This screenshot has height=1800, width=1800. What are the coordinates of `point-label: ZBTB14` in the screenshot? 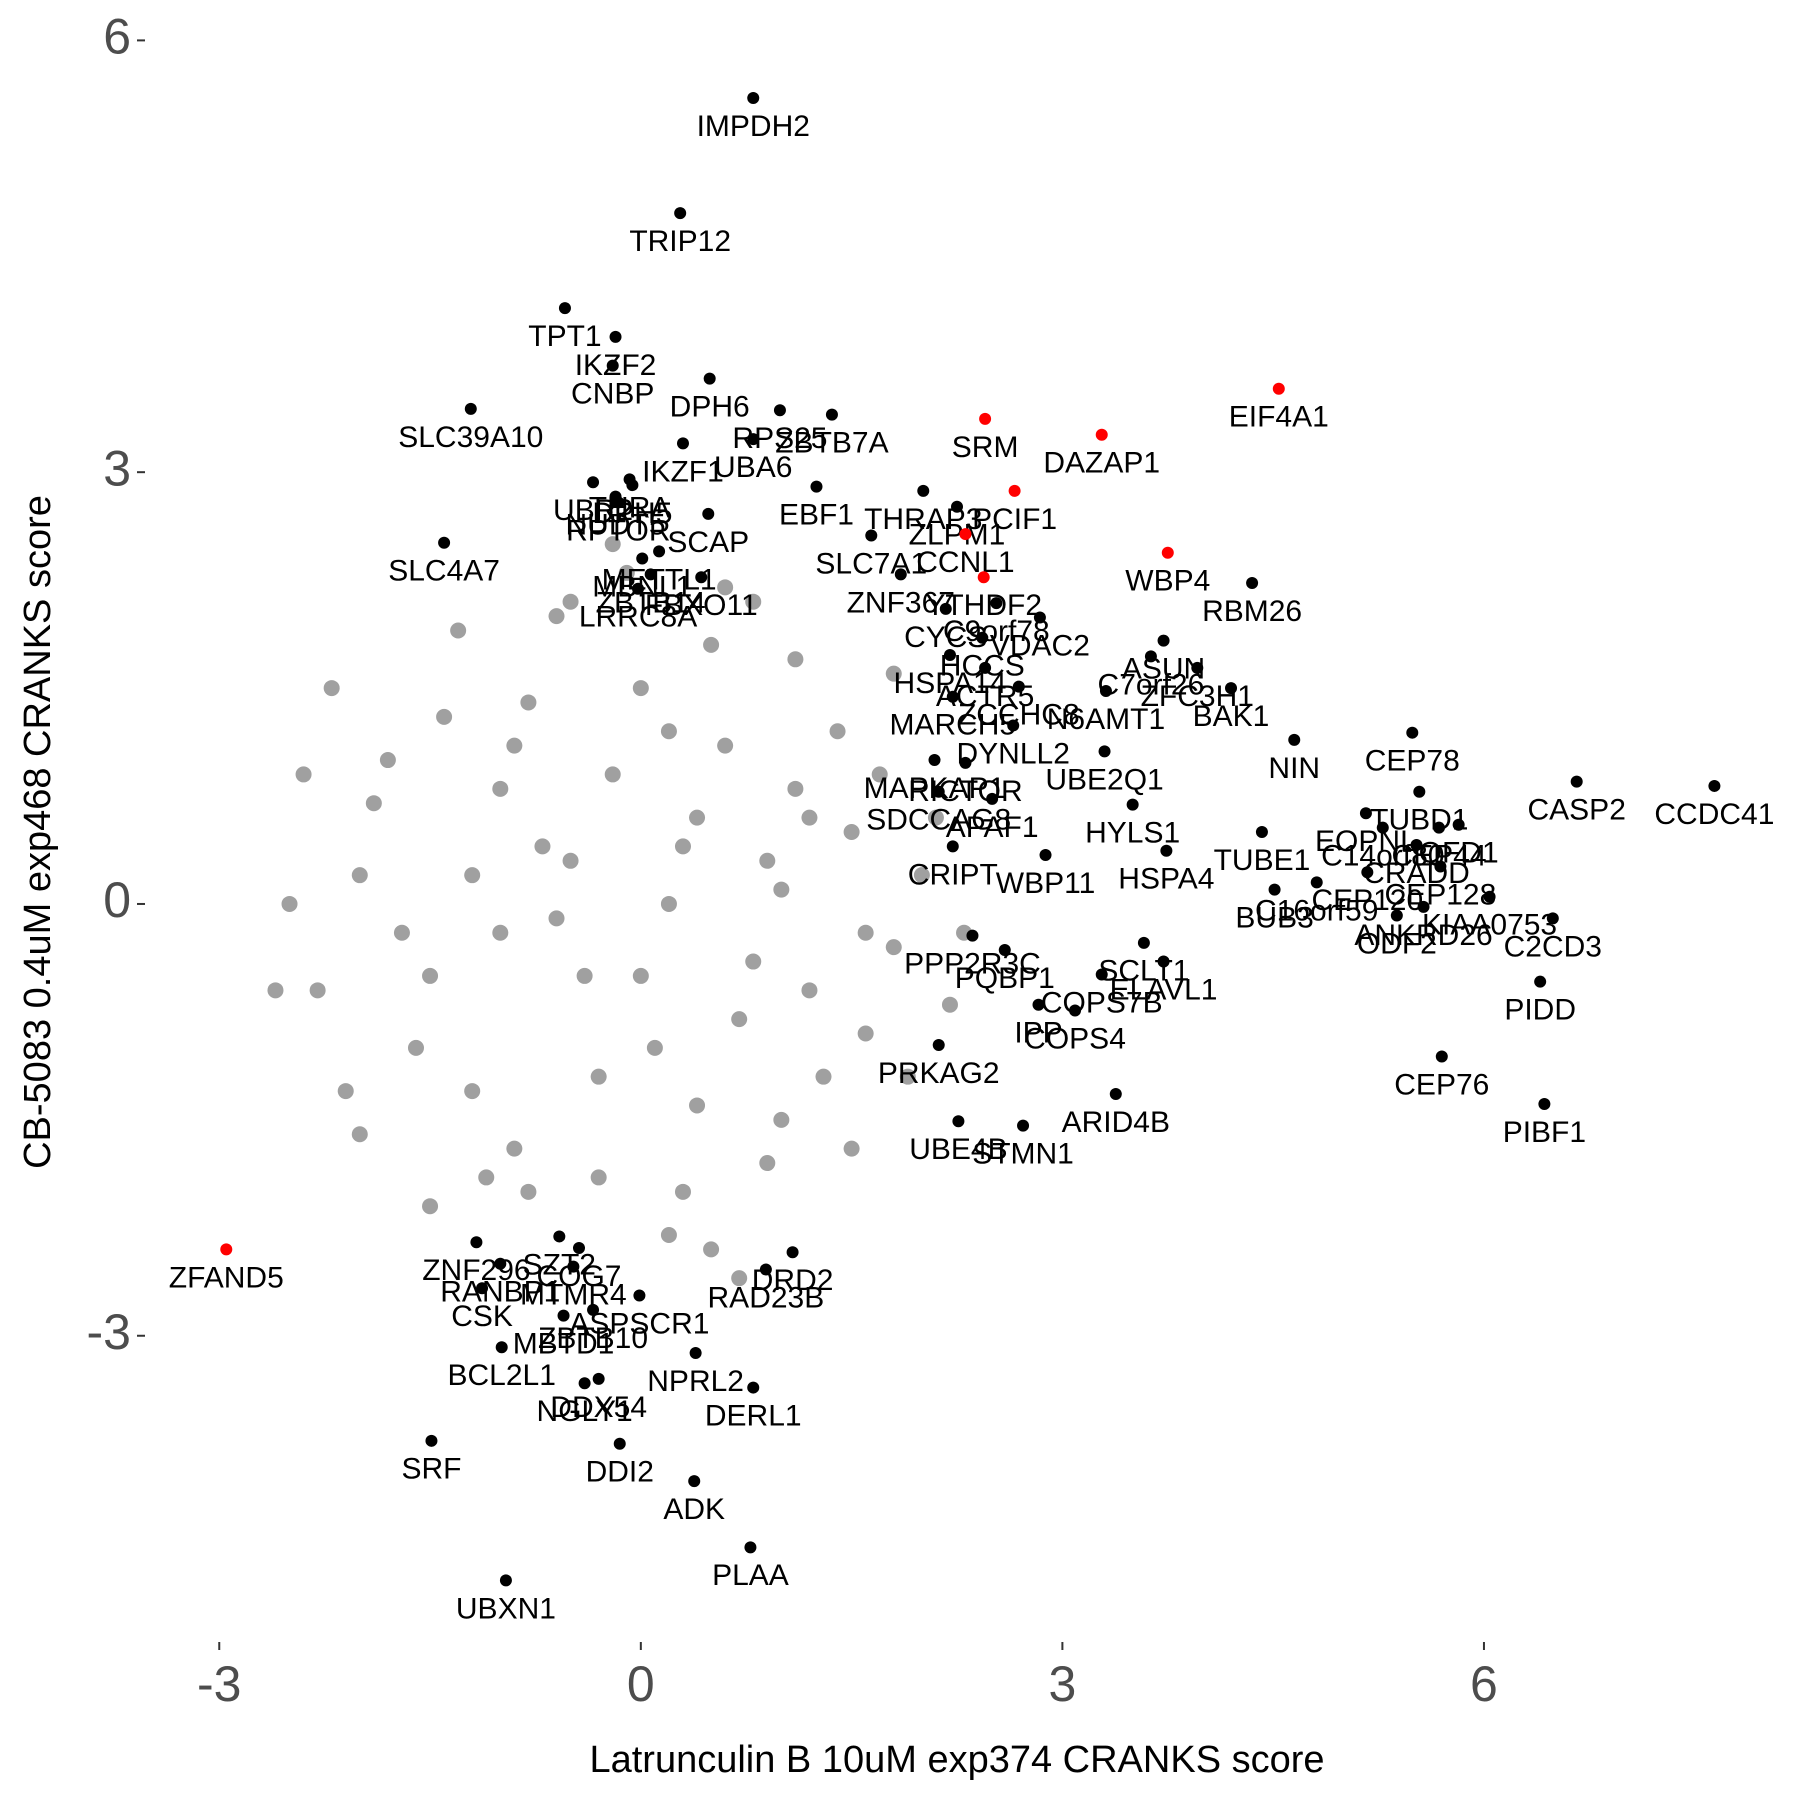 It's located at (651, 602).